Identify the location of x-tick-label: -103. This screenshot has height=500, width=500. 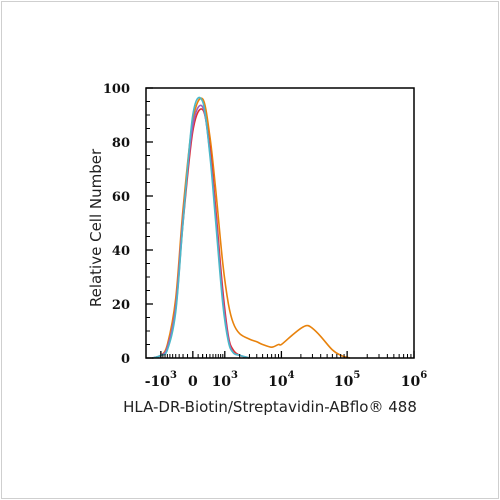
(161, 380).